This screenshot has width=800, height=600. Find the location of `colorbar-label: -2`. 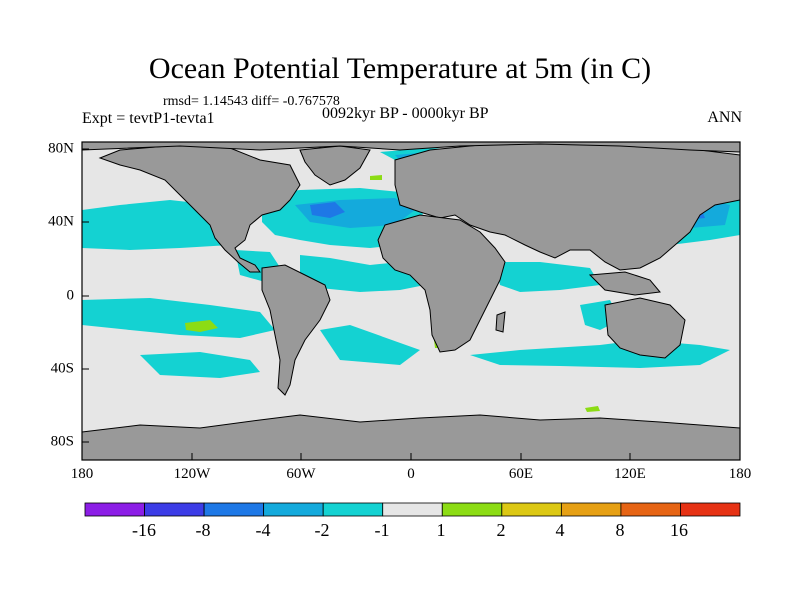

colorbar-label: -2 is located at coordinates (322, 530).